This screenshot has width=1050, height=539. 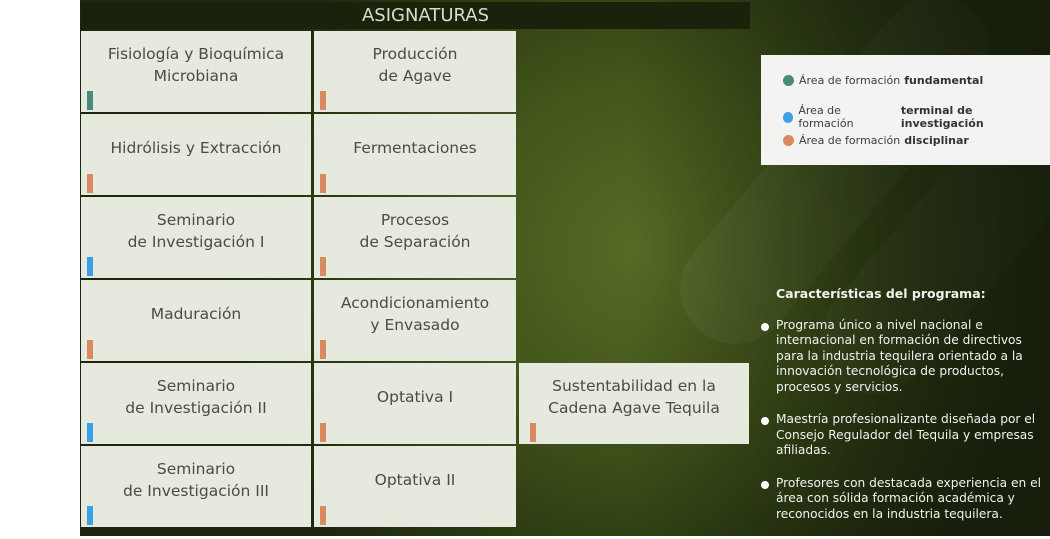 I want to click on subject-cell: Acondicionamiento y Envasado, so click(x=415, y=320).